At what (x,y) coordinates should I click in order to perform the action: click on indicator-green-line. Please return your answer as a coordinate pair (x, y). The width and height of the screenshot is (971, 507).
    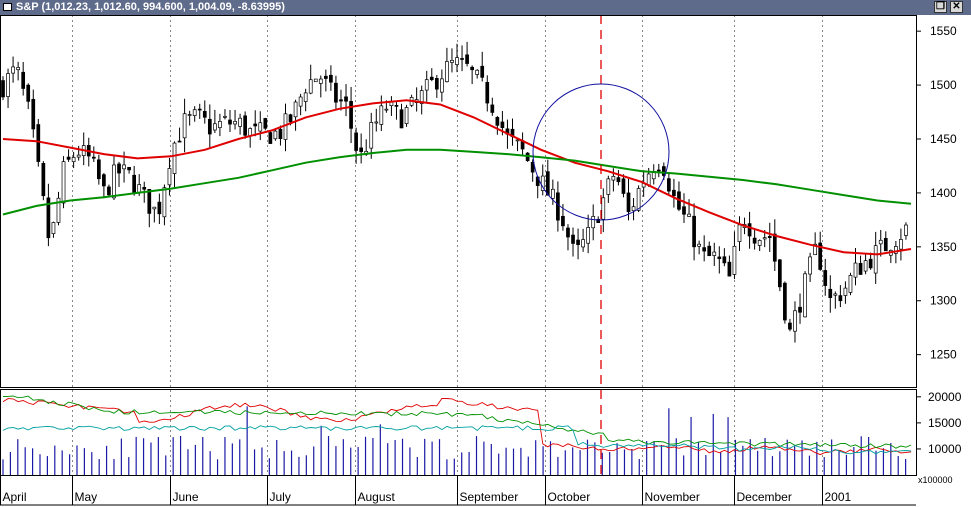
    Looking at the image, I should click on (457, 422).